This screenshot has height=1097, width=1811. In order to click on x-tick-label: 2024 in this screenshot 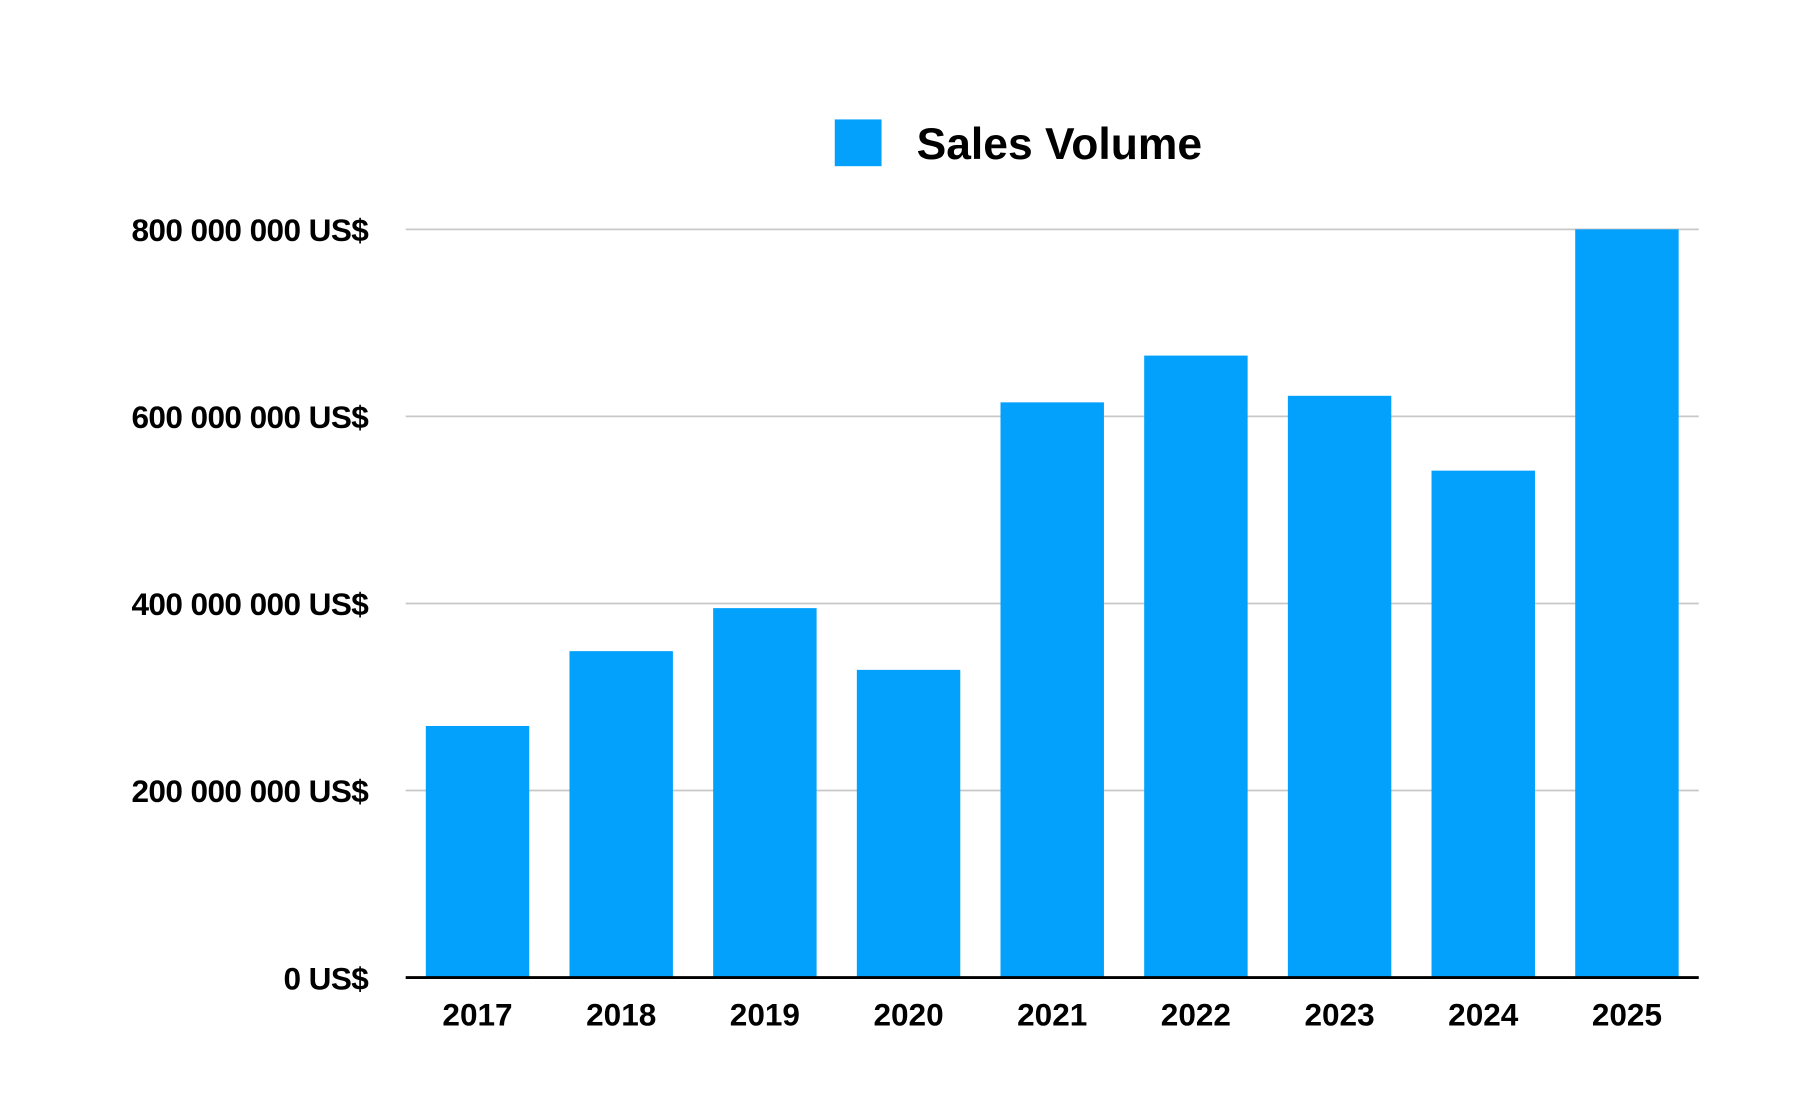, I will do `click(1483, 1015)`.